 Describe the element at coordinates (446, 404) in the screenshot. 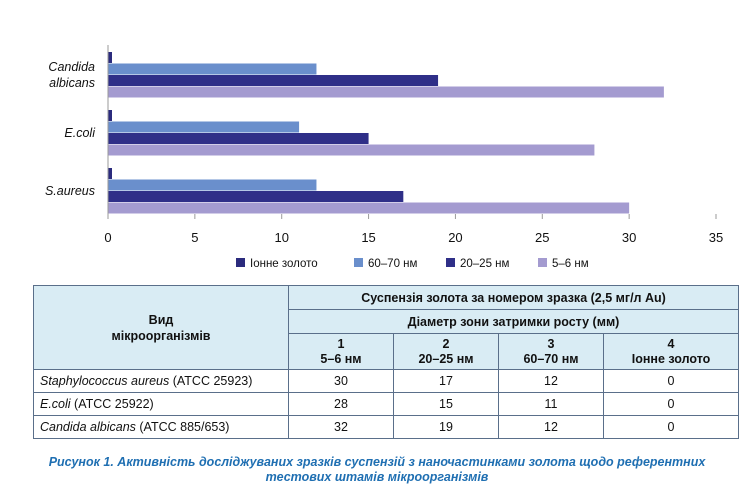

I see `value-cell: 15` at that location.